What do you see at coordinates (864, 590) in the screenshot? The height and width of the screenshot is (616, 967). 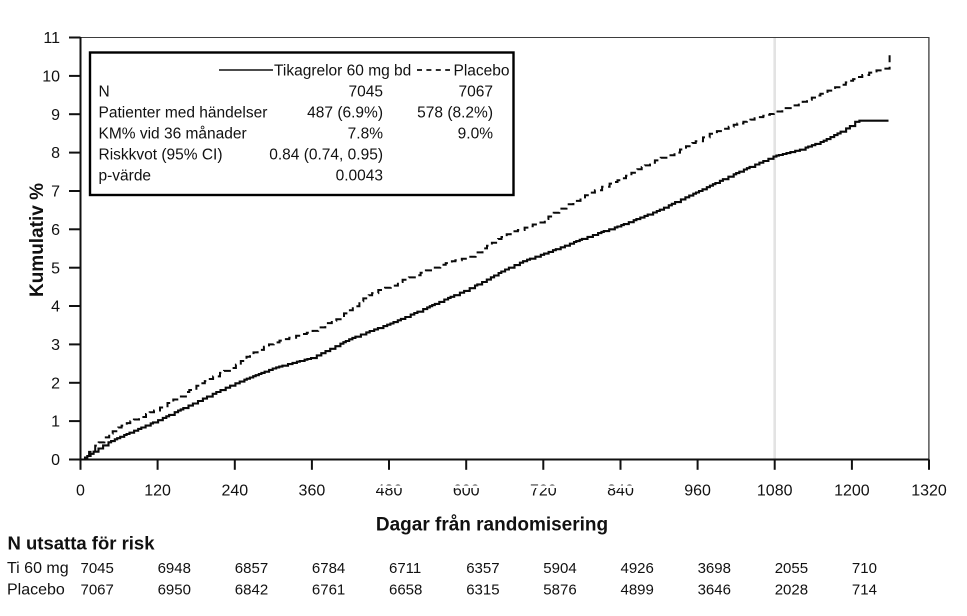 I see `svg-text: 714` at bounding box center [864, 590].